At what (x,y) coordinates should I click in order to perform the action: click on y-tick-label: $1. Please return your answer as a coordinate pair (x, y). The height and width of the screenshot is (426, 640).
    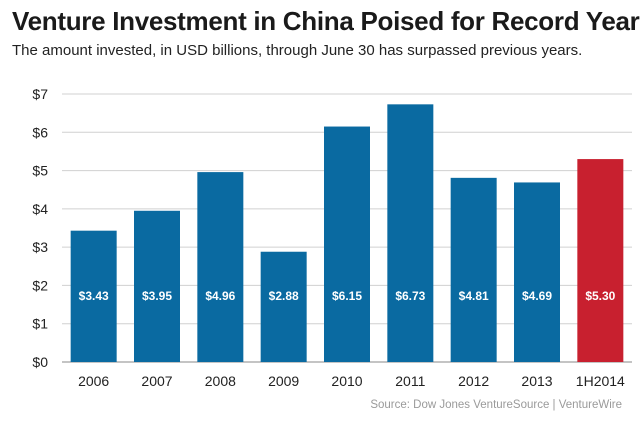
    Looking at the image, I should click on (40, 324).